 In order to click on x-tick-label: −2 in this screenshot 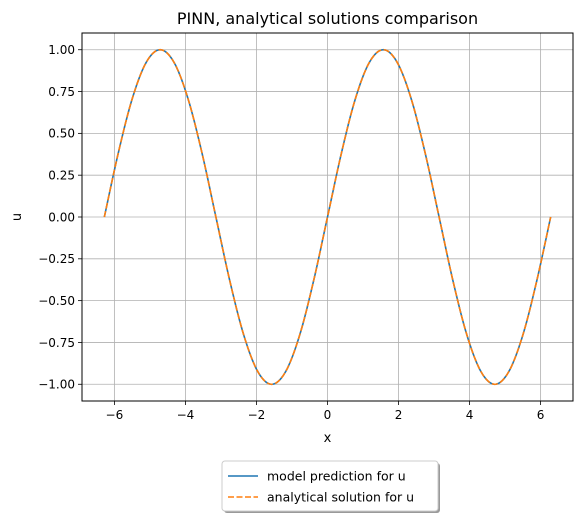, I will do `click(257, 415)`.